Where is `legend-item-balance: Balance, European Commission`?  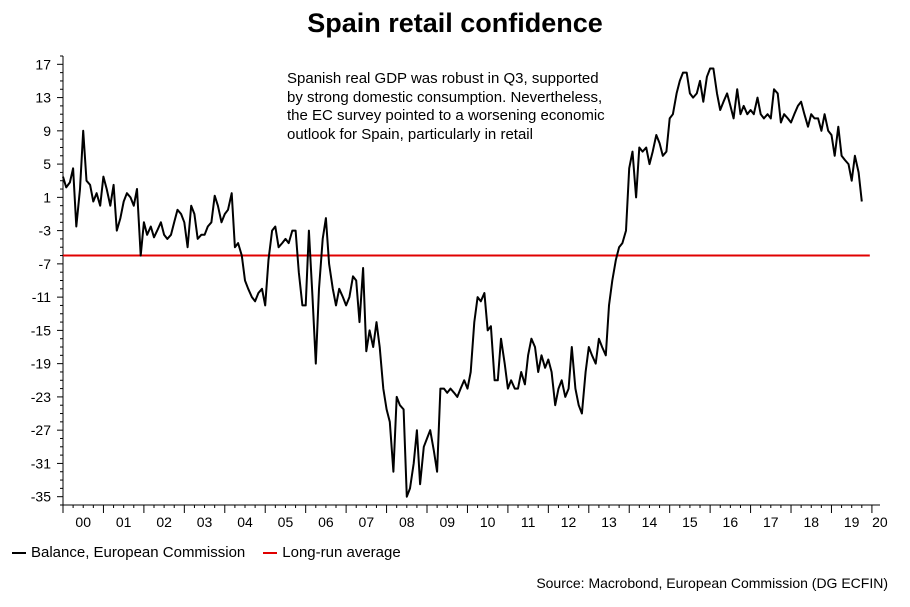 legend-item-balance: Balance, European Commission is located at coordinates (128, 552).